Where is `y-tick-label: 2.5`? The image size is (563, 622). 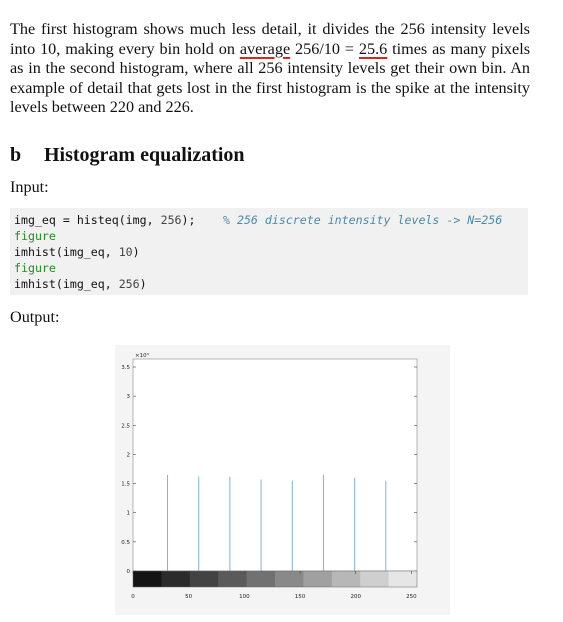 y-tick-label: 2.5 is located at coordinates (125, 426).